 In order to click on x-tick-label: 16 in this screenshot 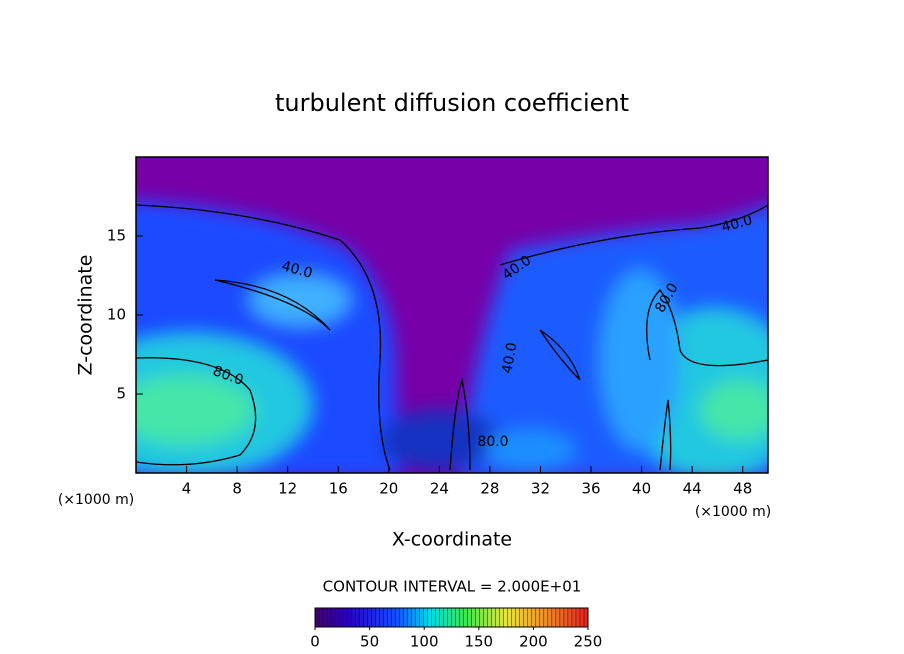, I will do `click(338, 489)`.